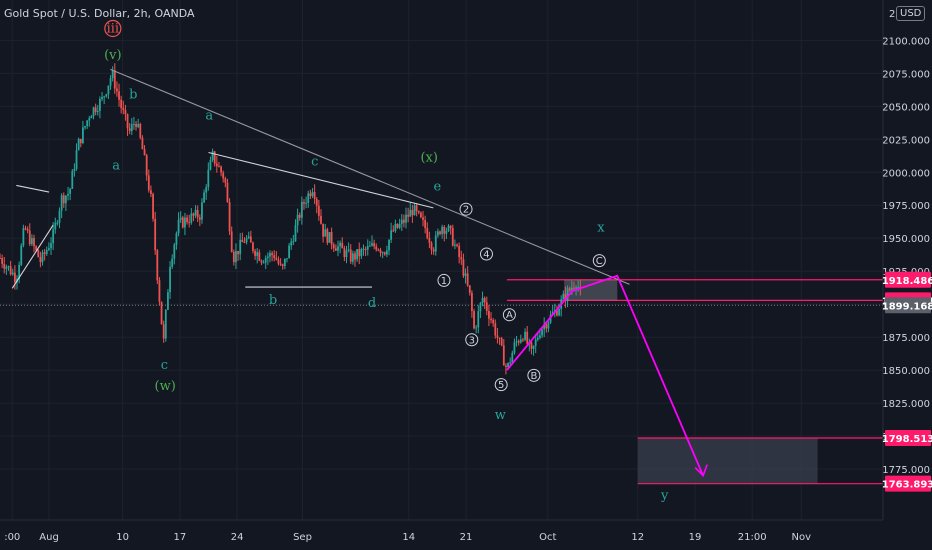 The width and height of the screenshot is (932, 550). Describe the element at coordinates (801, 537) in the screenshot. I see `time-tick-label: Nov` at that location.